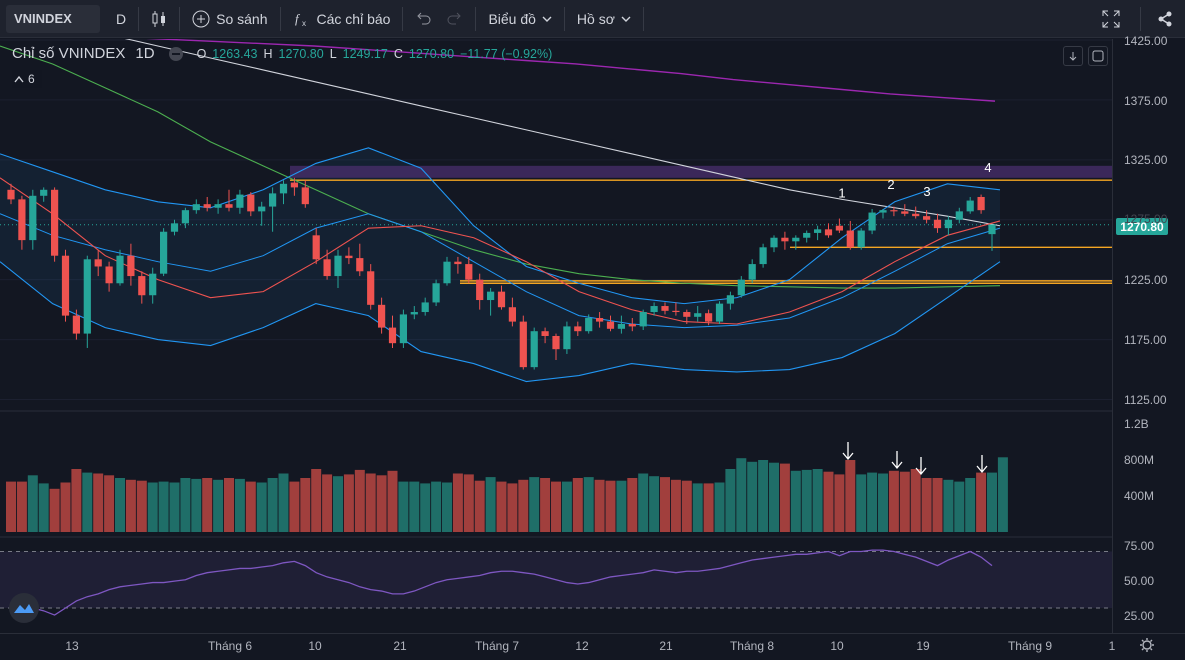 The height and width of the screenshot is (660, 1185). Describe the element at coordinates (235, 53) in the screenshot. I see `open-value: 1263.43` at that location.